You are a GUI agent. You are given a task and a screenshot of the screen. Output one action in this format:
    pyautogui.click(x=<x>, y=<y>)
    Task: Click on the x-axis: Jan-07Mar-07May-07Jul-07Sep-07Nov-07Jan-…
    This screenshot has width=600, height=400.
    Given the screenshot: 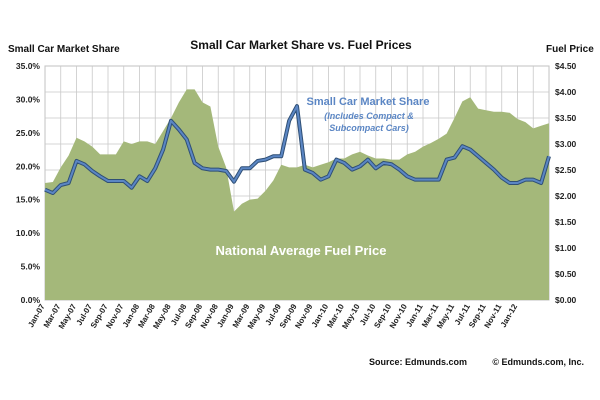 What is the action you would take?
    pyautogui.click(x=272, y=316)
    